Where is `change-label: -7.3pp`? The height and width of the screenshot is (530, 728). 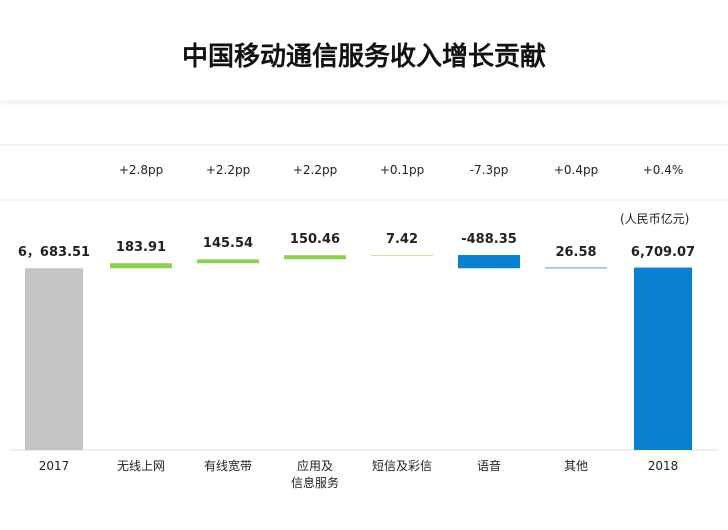
change-label: -7.3pp is located at coordinates (489, 170).